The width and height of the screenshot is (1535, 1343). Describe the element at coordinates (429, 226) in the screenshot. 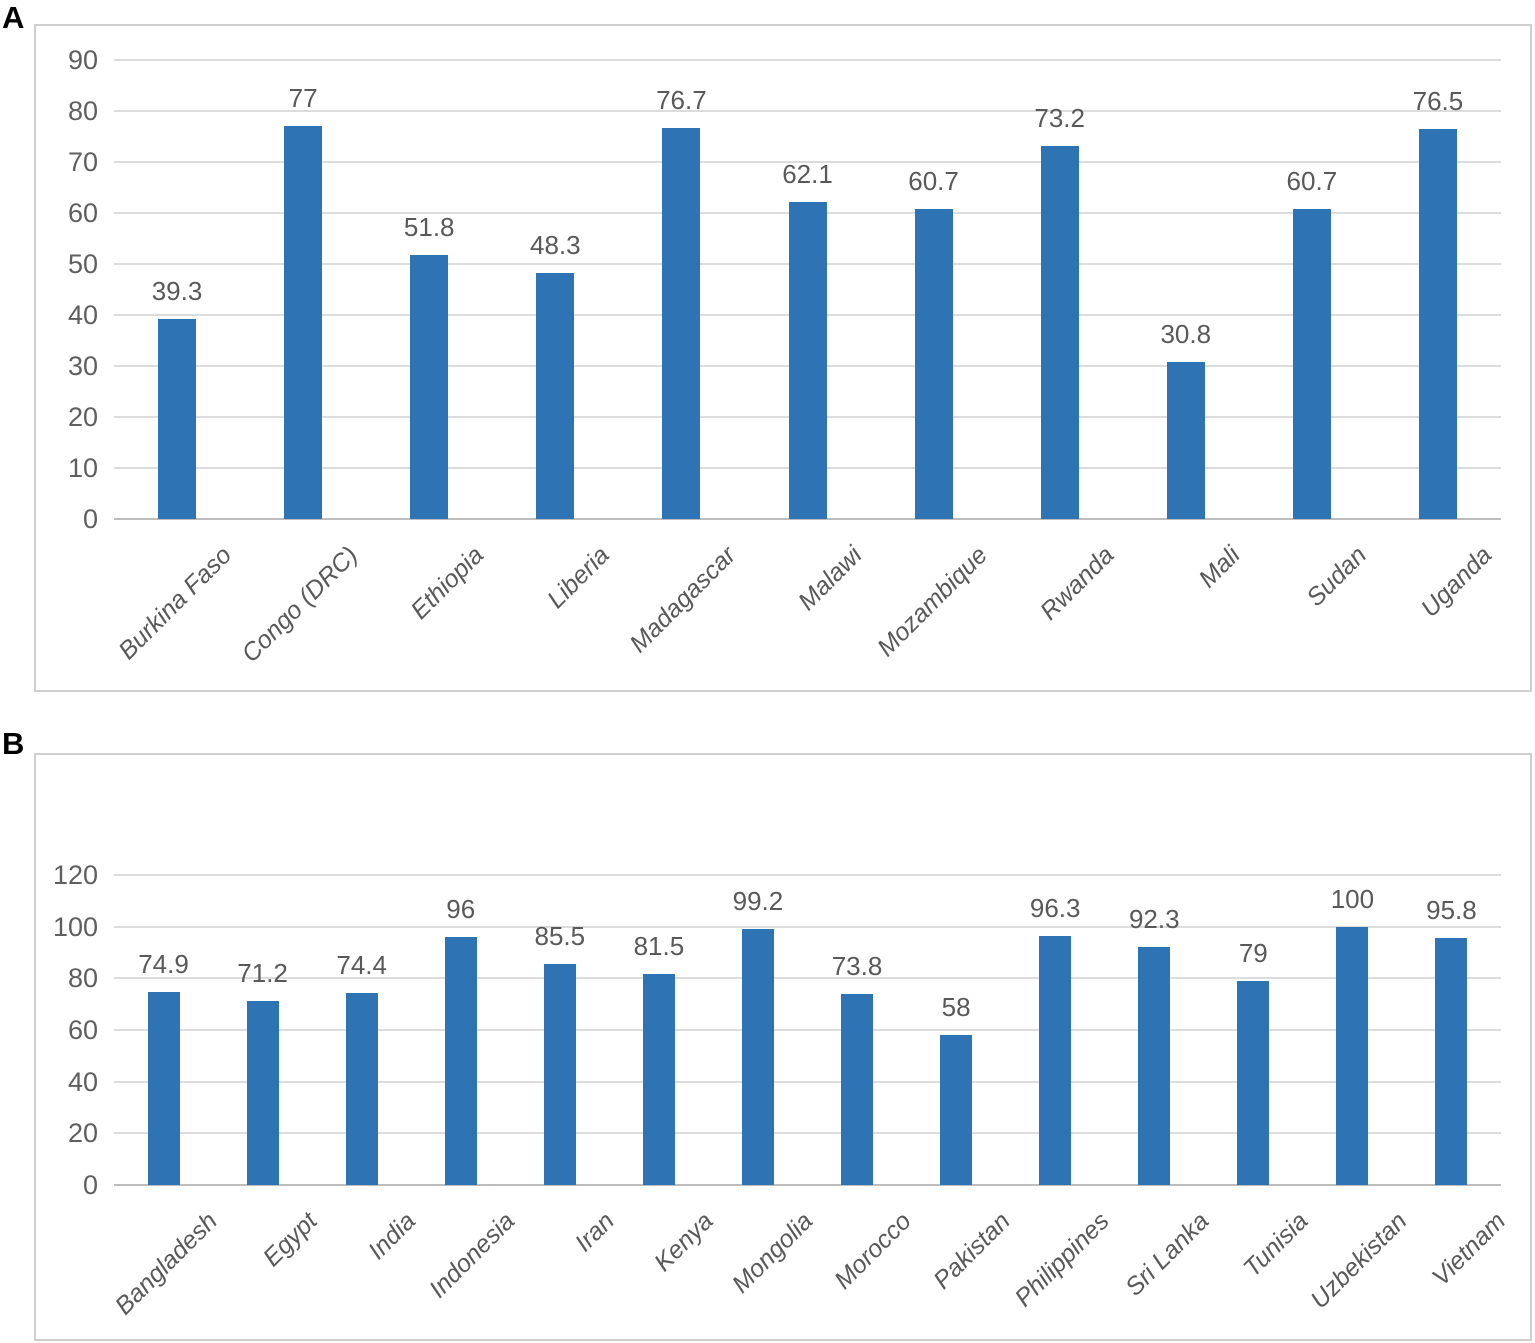

I see `bar-value-label: 51.8` at that location.